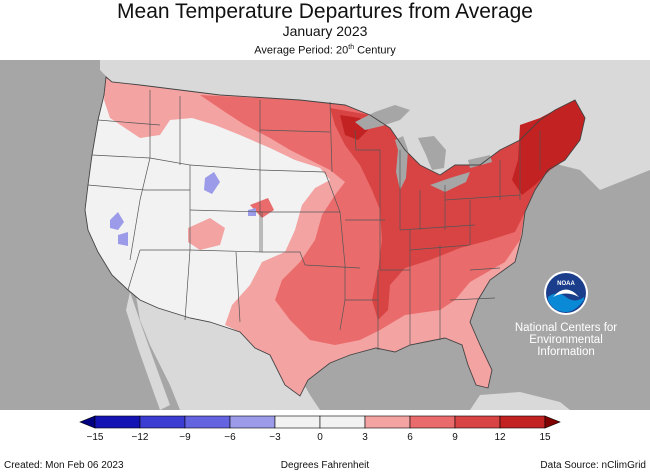 This screenshot has width=650, height=475. Describe the element at coordinates (325, 11) in the screenshot. I see `map-title: Mean Temperature Departures from Average` at that location.